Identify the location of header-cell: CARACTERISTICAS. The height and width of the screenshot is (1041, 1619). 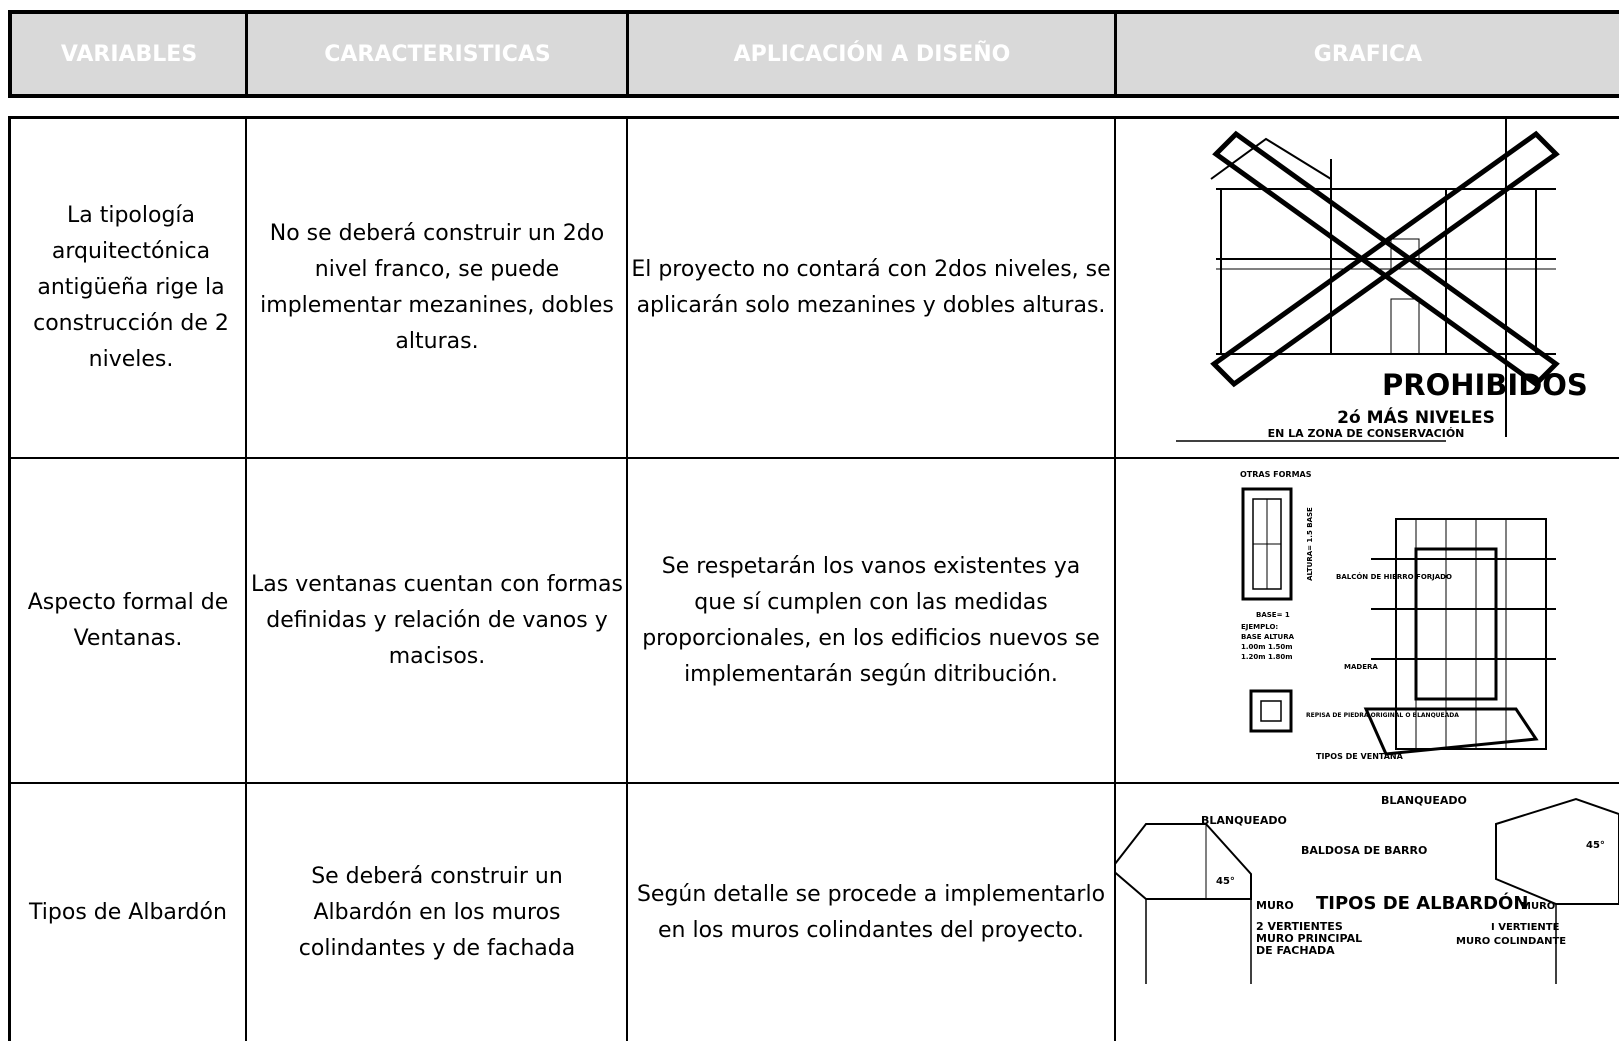
(437, 54).